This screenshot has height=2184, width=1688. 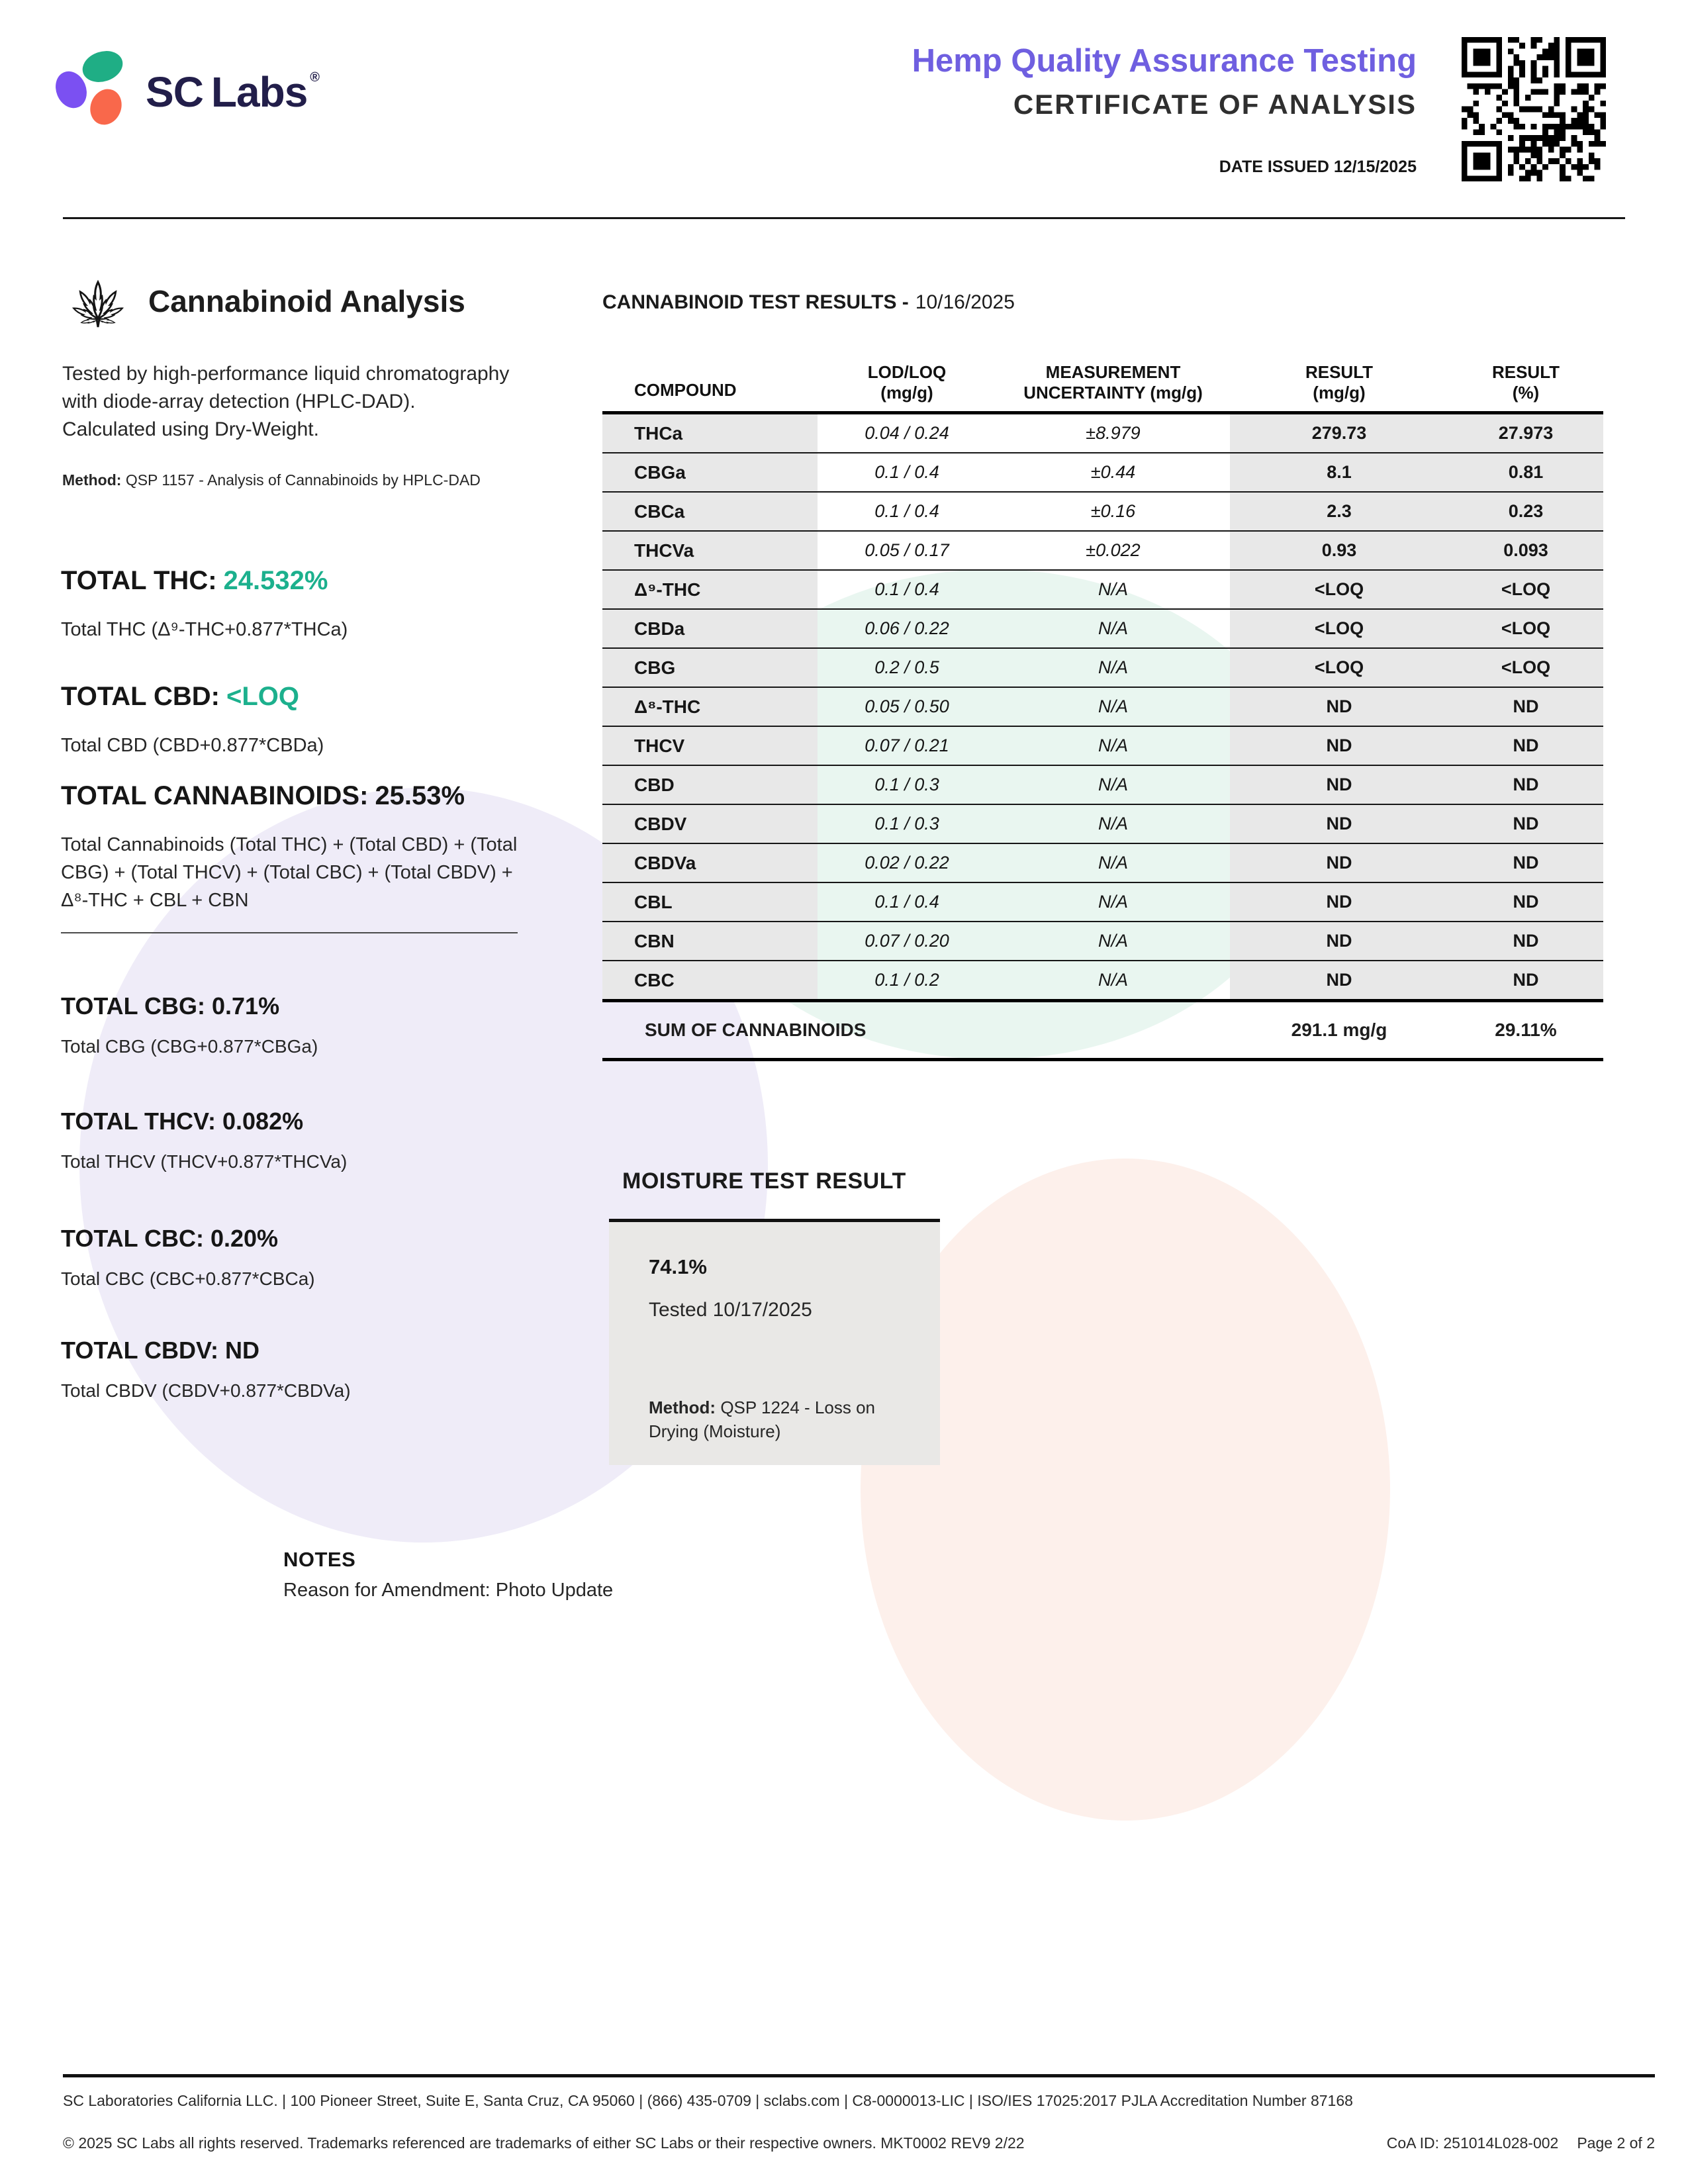 I want to click on header-divider, so click(x=844, y=218).